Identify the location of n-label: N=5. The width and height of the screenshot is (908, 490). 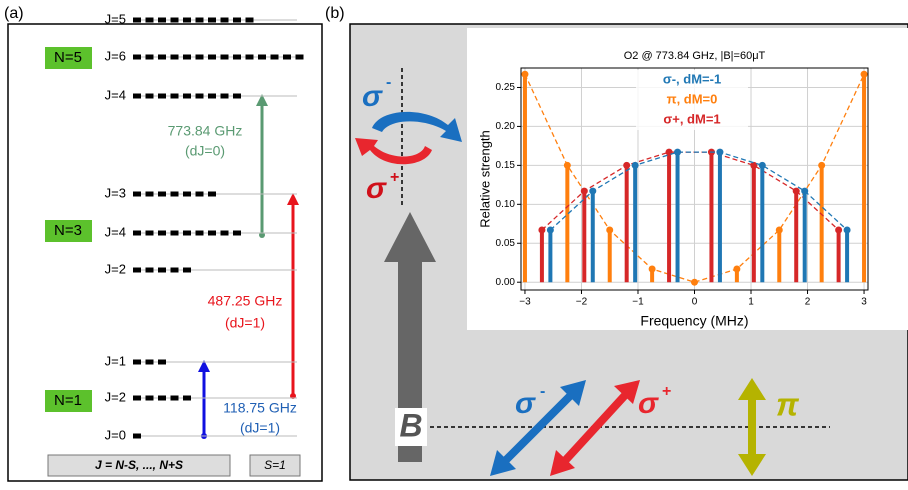
(68, 57).